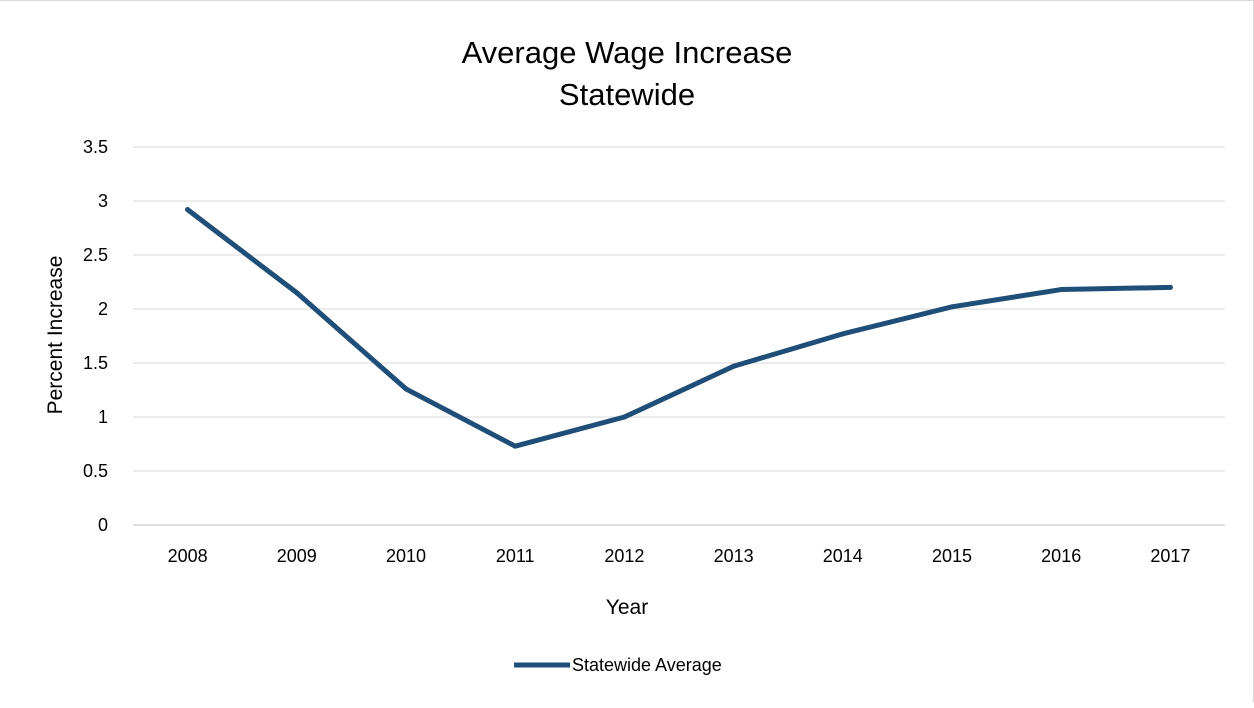 The width and height of the screenshot is (1254, 708). I want to click on x-tick-label: 2011, so click(515, 556).